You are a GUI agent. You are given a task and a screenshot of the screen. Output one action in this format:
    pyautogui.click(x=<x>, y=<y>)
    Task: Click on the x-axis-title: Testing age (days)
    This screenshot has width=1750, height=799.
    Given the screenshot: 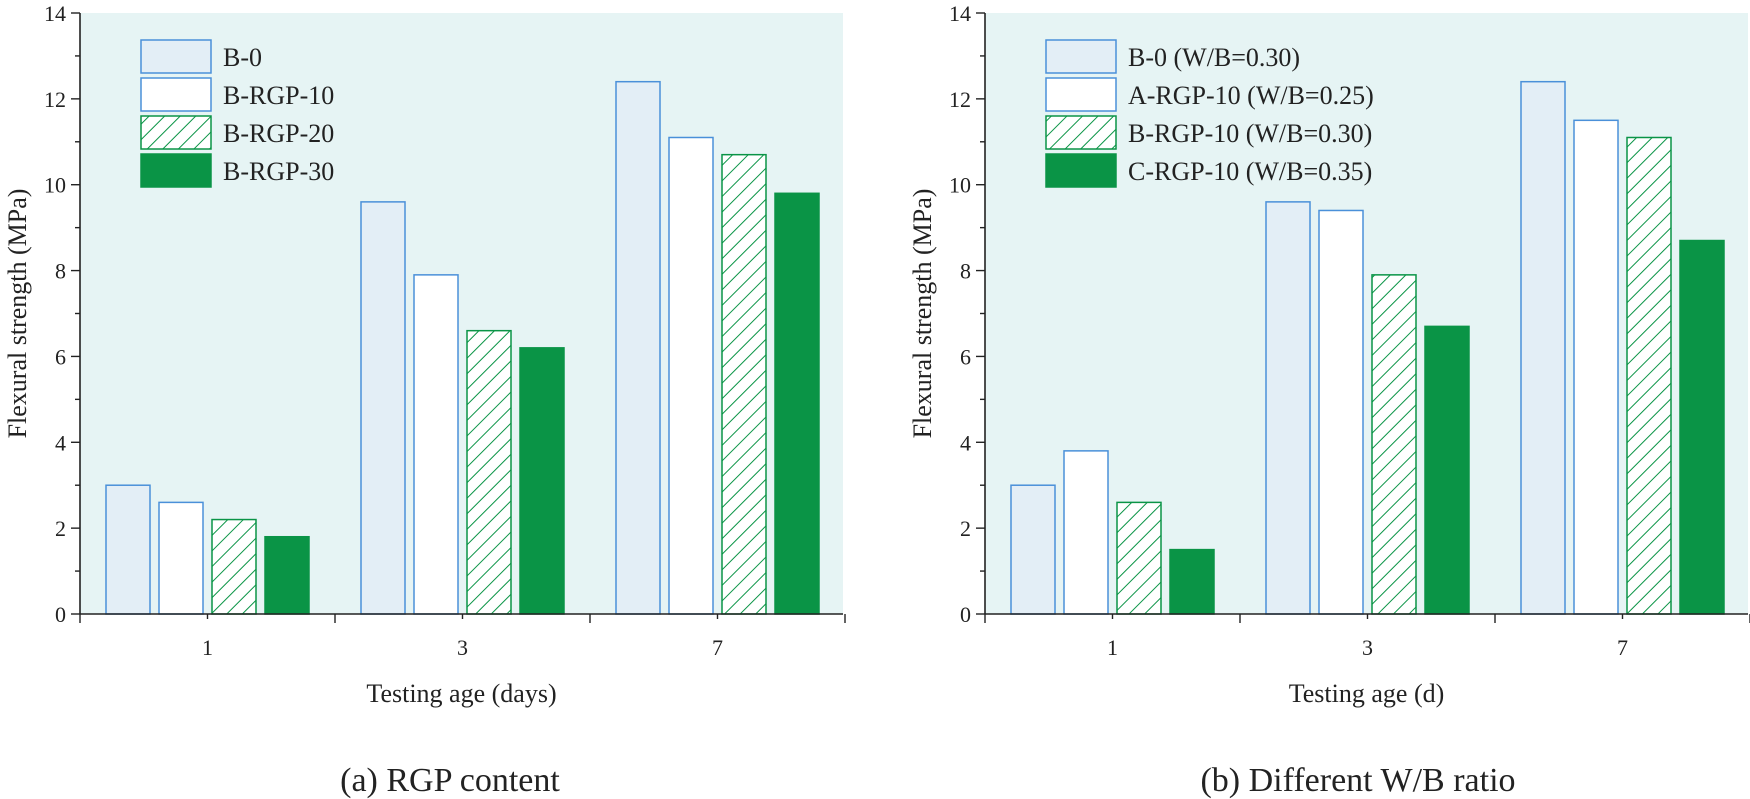 What is the action you would take?
    pyautogui.click(x=461, y=693)
    